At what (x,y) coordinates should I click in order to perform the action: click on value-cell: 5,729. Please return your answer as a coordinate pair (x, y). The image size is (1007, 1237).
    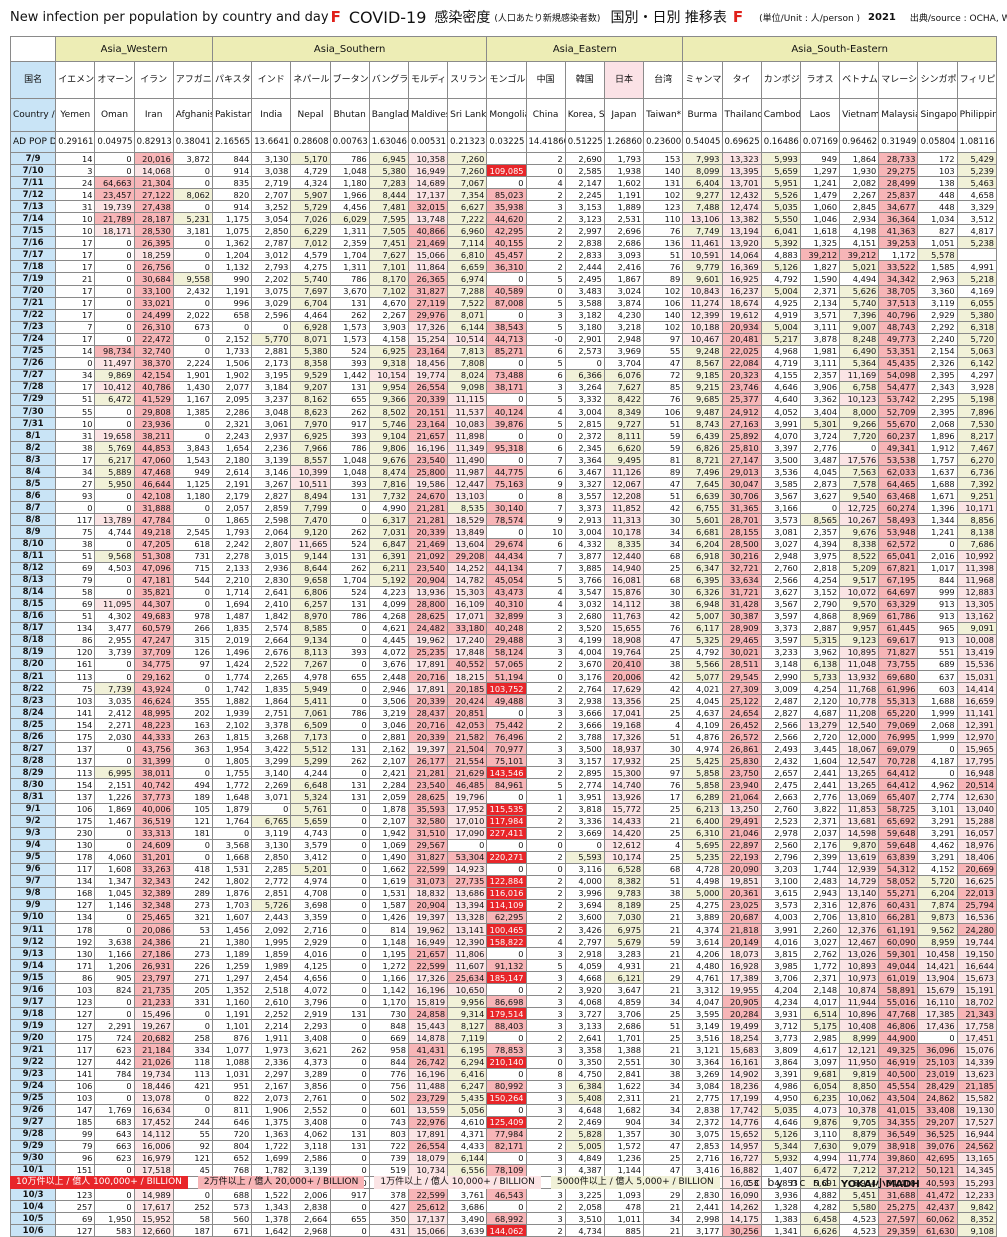
    Looking at the image, I should click on (310, 207).